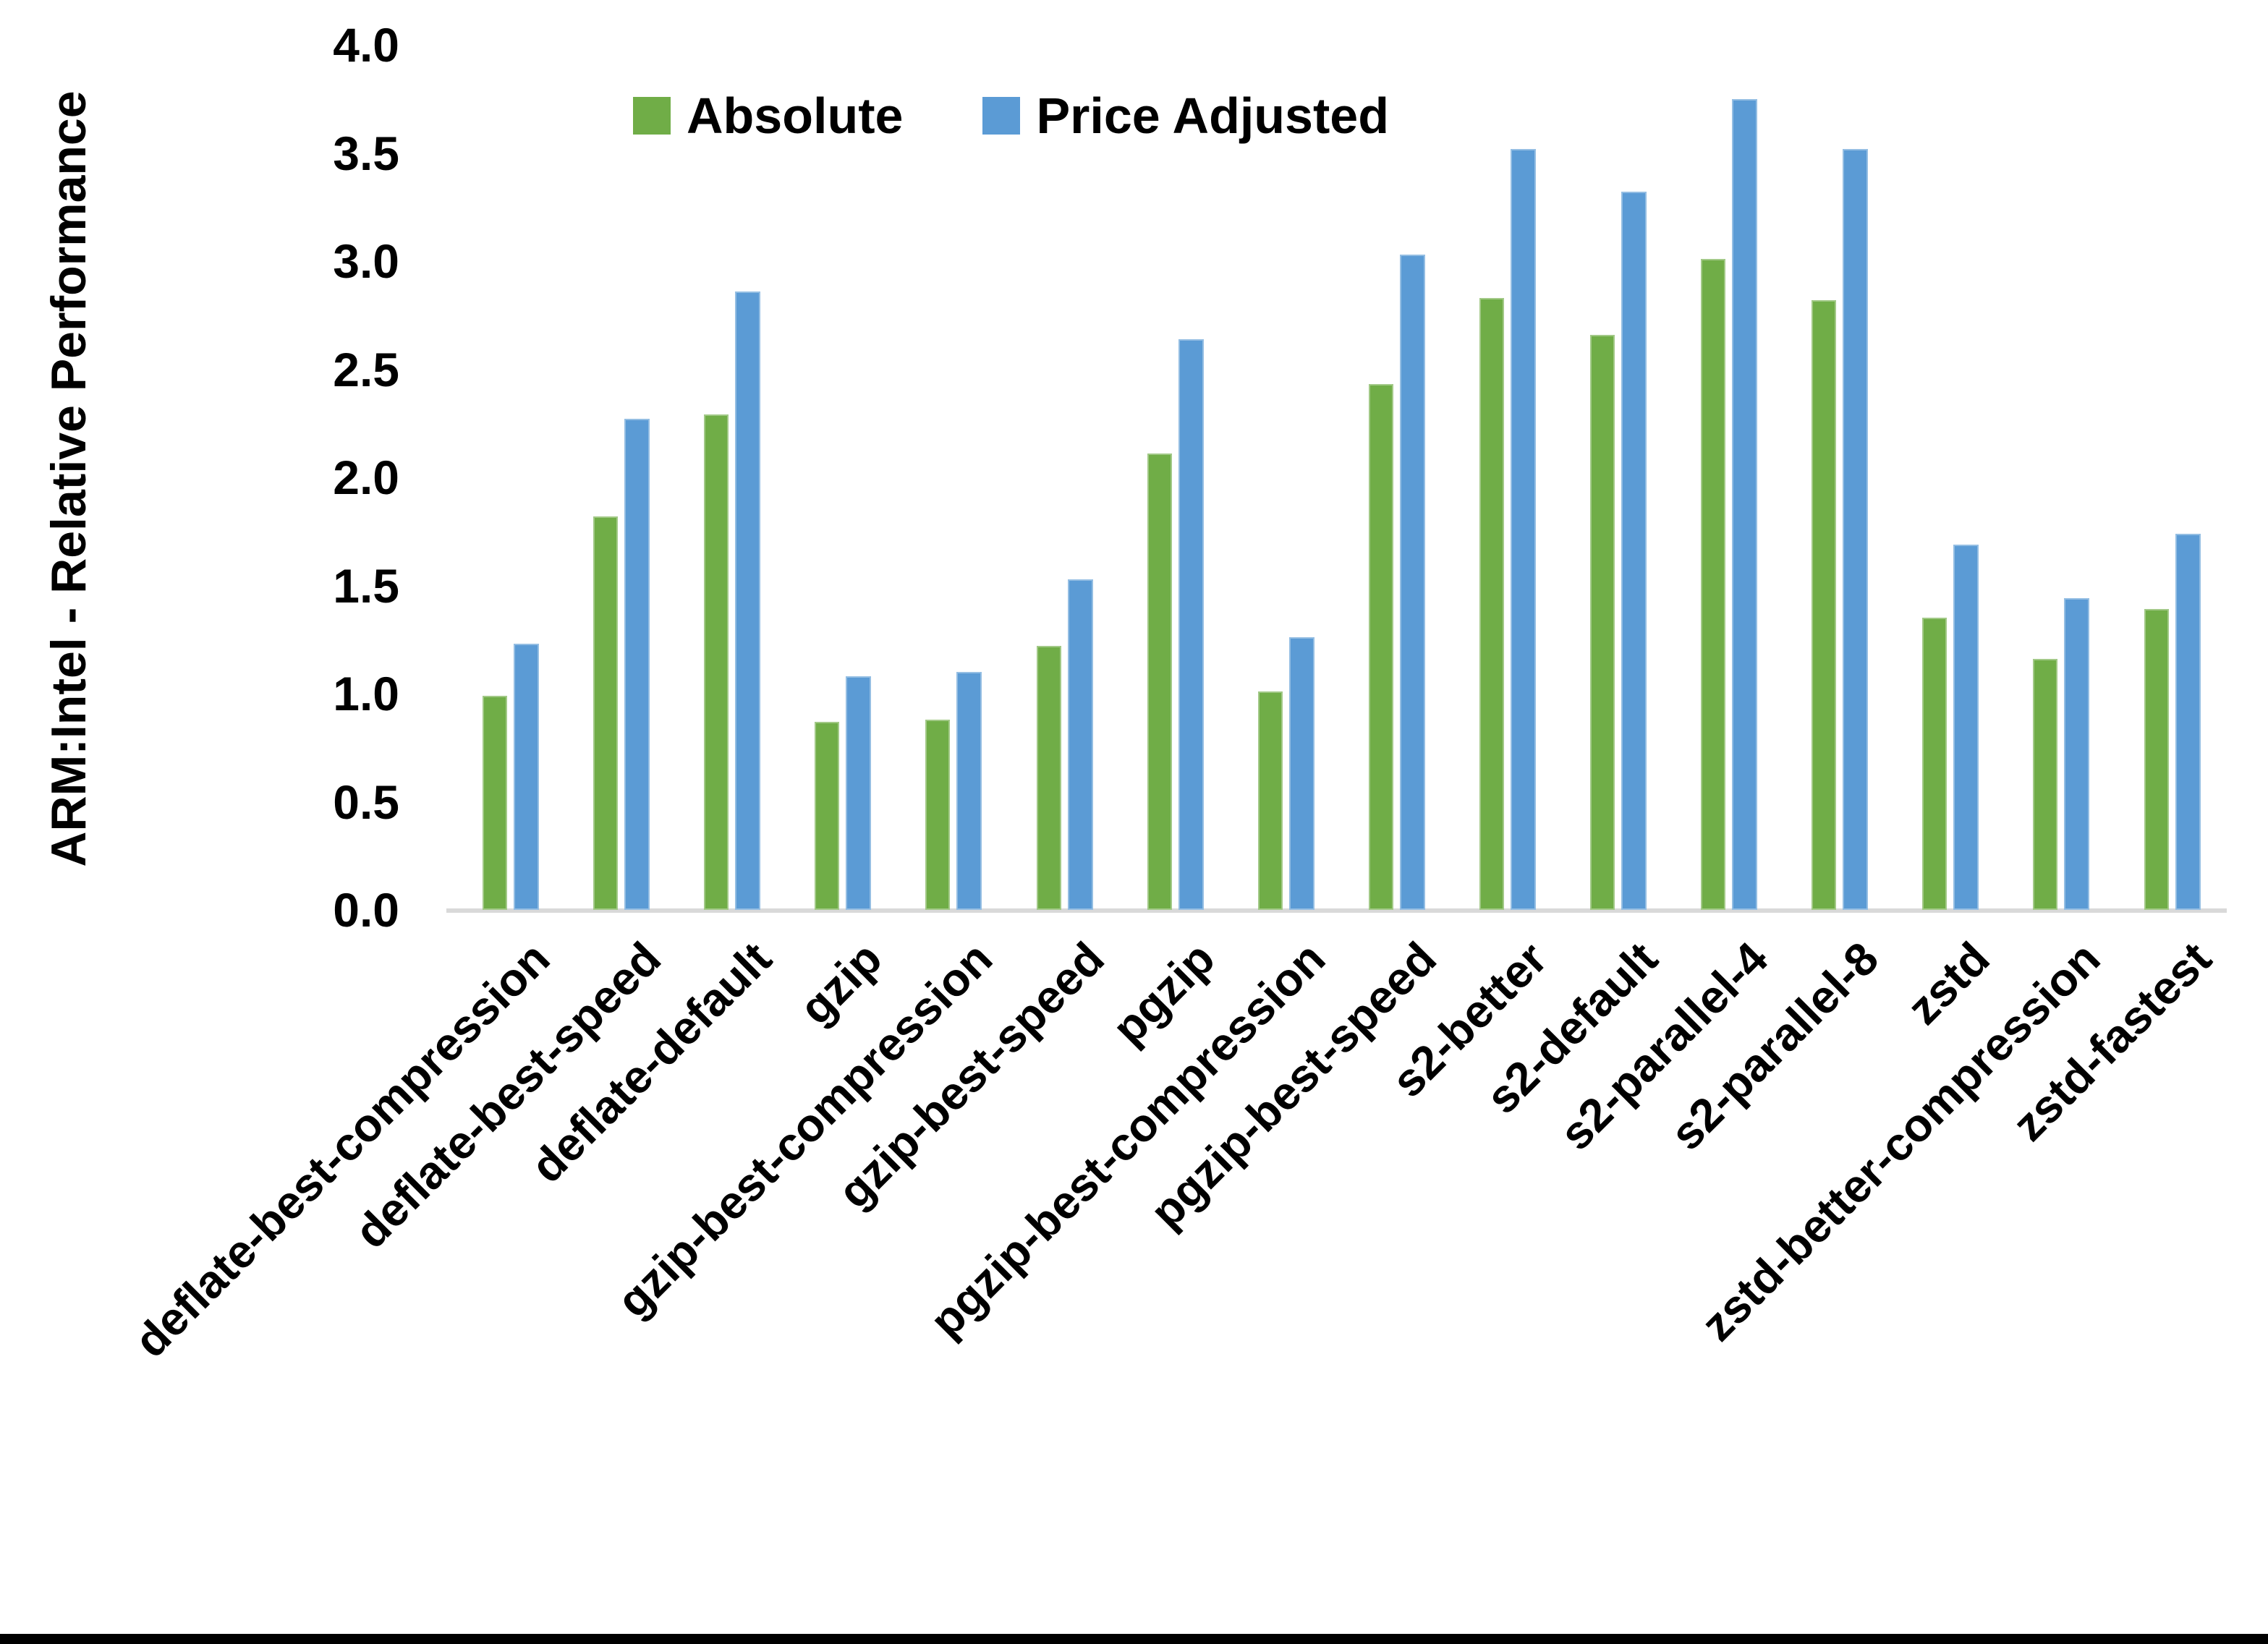 This screenshot has width=2268, height=1644. What do you see at coordinates (68, 478) in the screenshot?
I see `y-axis-title: ARM:Intel - Relative Performance` at bounding box center [68, 478].